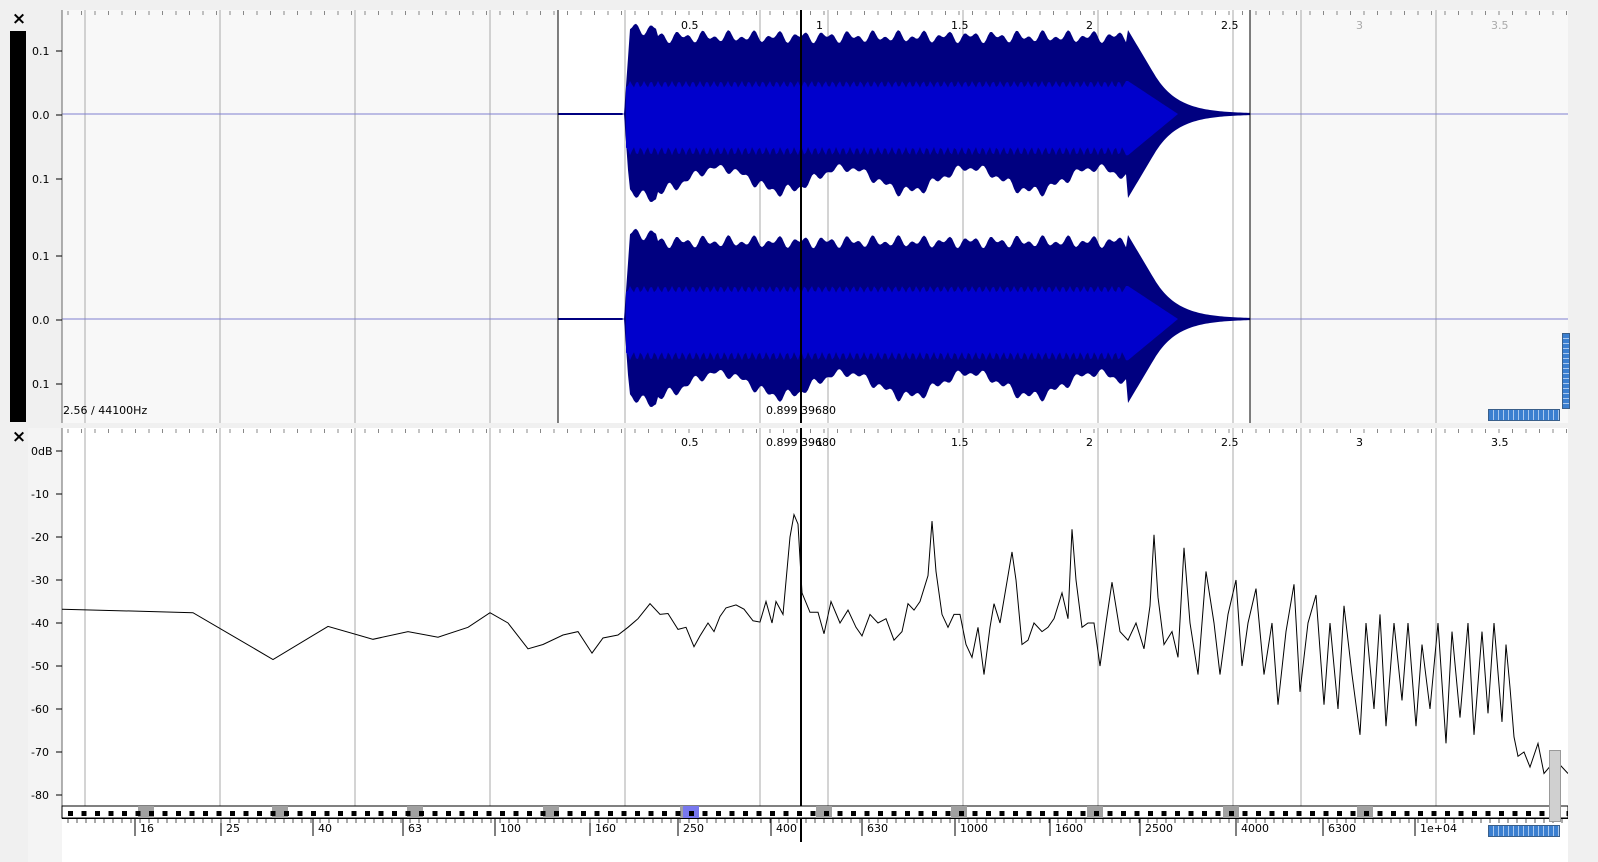  I want to click on waveform-core, so click(902, 323).